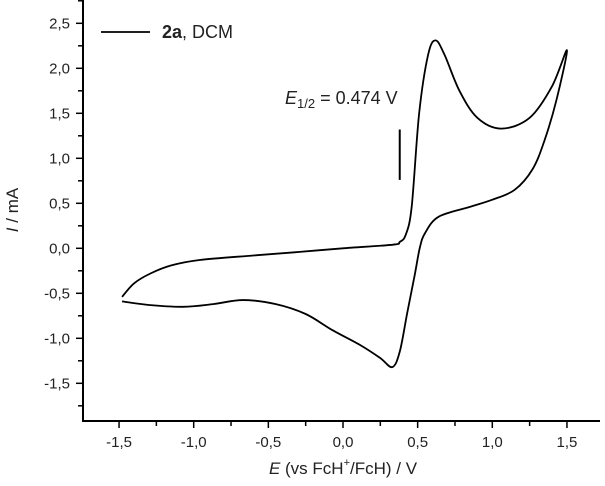 This screenshot has width=605, height=486. I want to click on y-tick-label: -1,5, so click(57, 383).